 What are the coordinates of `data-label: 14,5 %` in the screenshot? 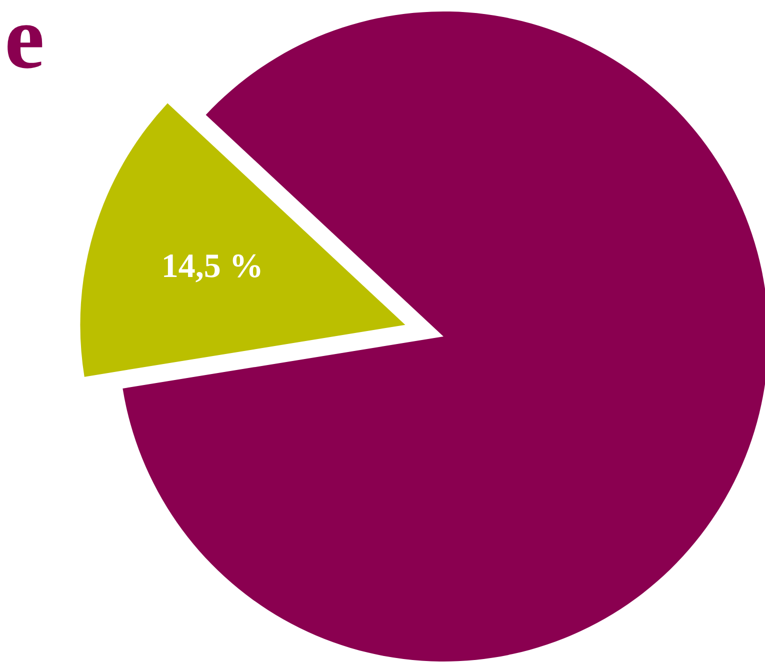 It's located at (212, 266).